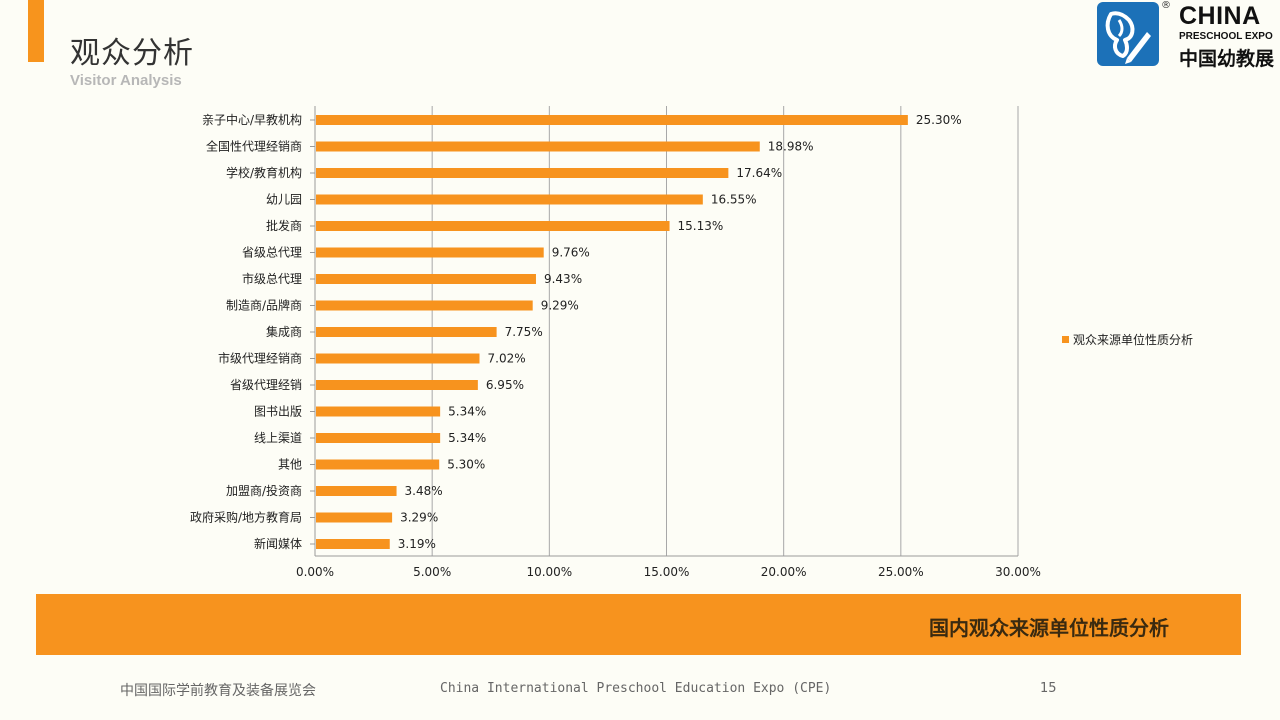 This screenshot has height=720, width=1280. I want to click on x-tick-label: 25.00%, so click(901, 572).